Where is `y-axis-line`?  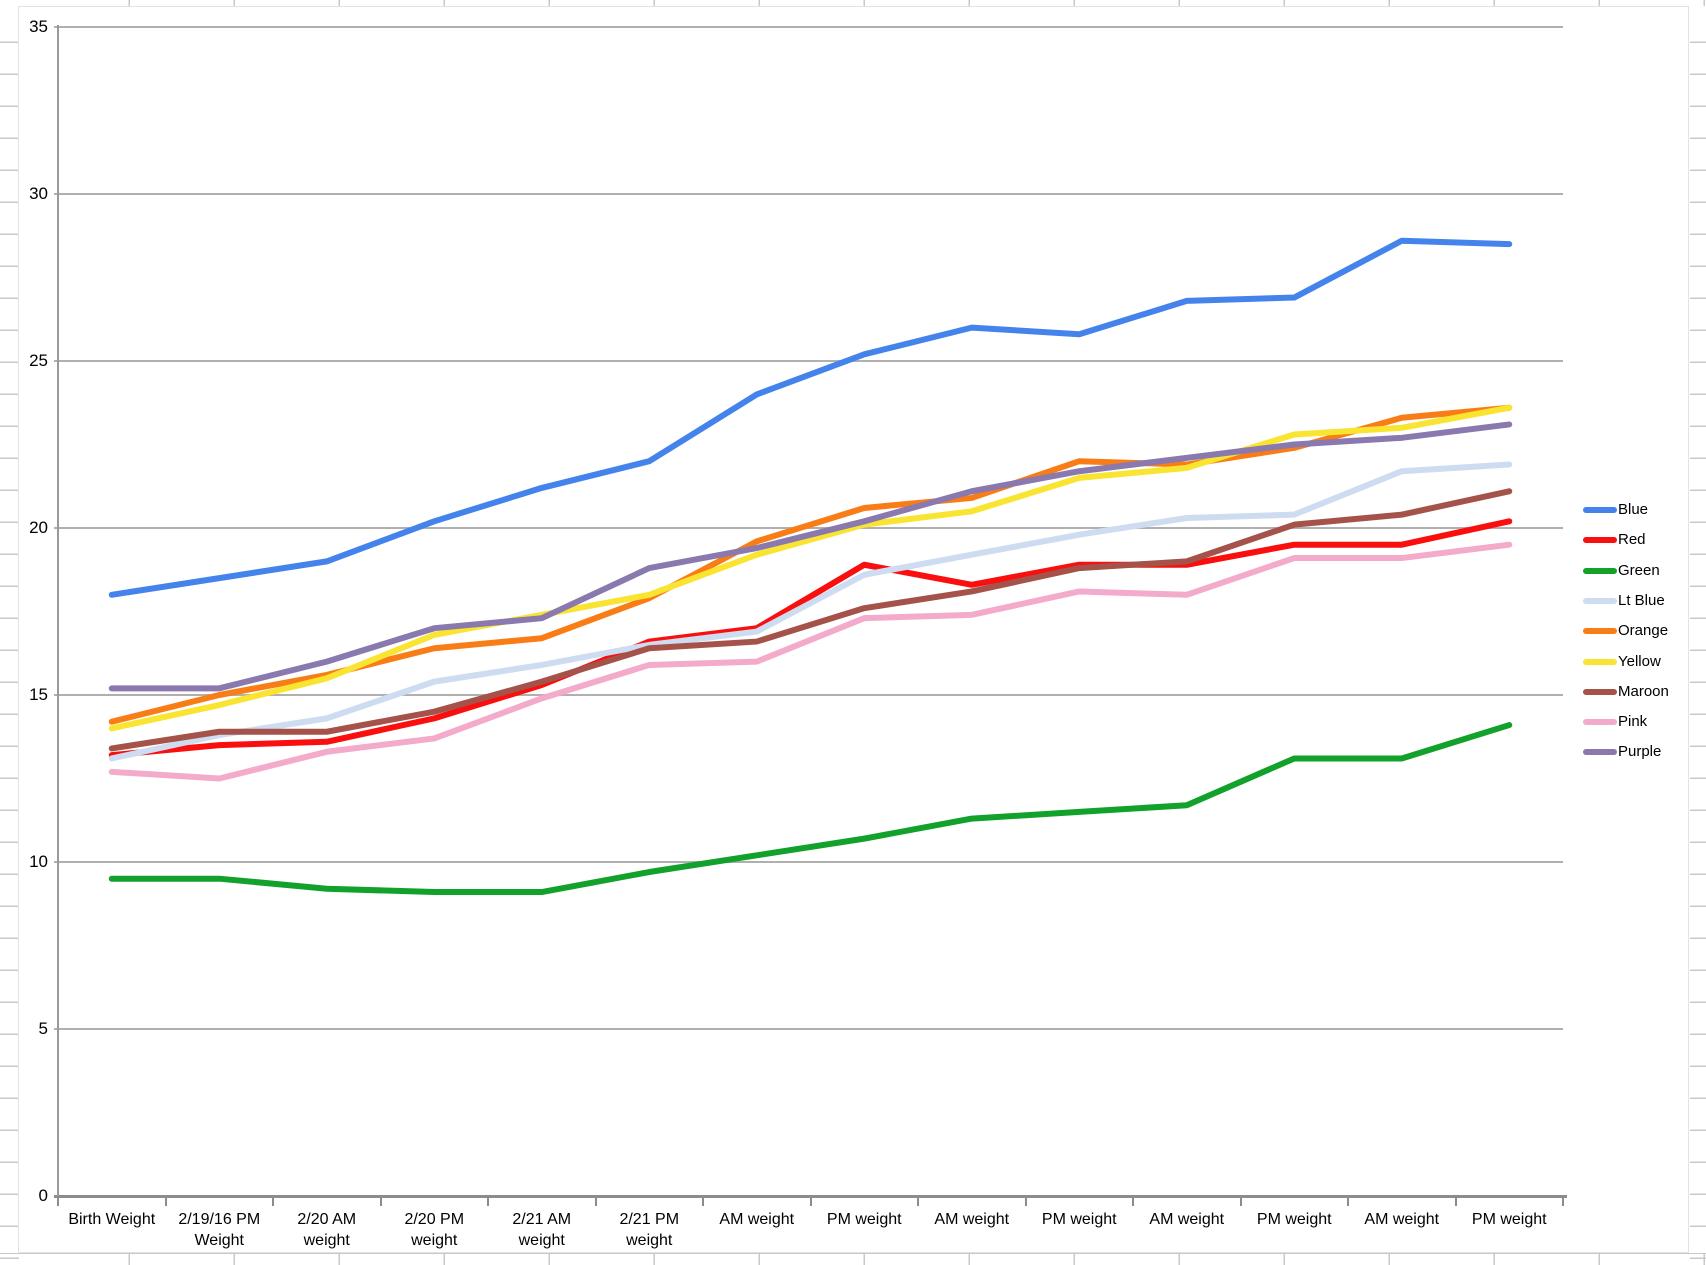 y-axis-line is located at coordinates (58, 610).